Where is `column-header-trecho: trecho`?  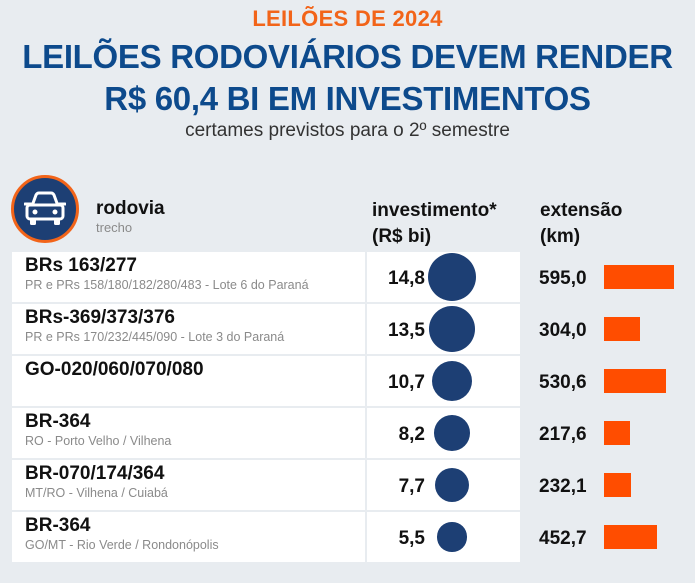 column-header-trecho: trecho is located at coordinates (114, 227).